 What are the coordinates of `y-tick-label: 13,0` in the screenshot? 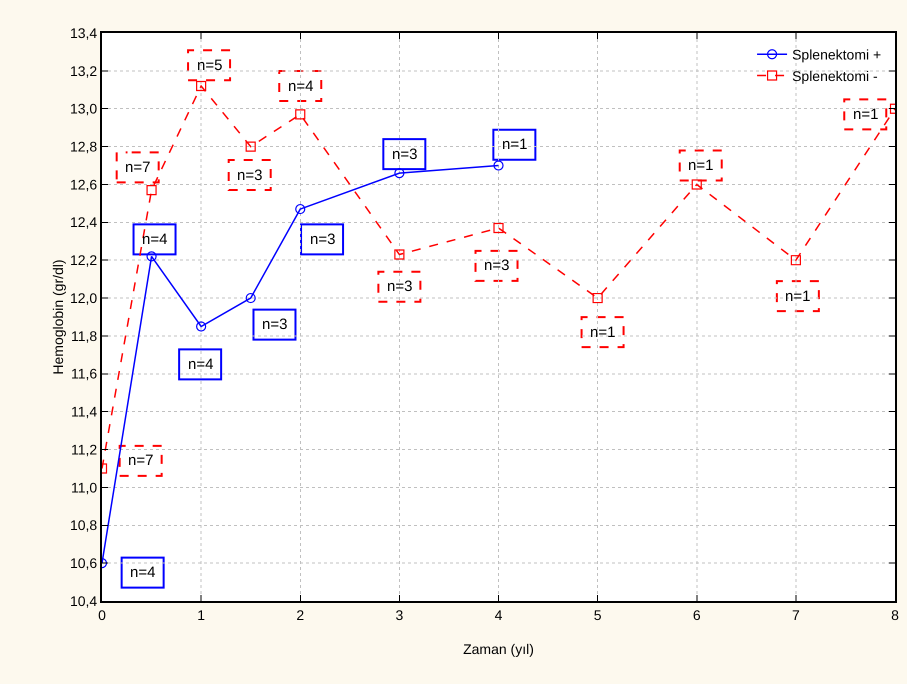 It's located at (84, 108).